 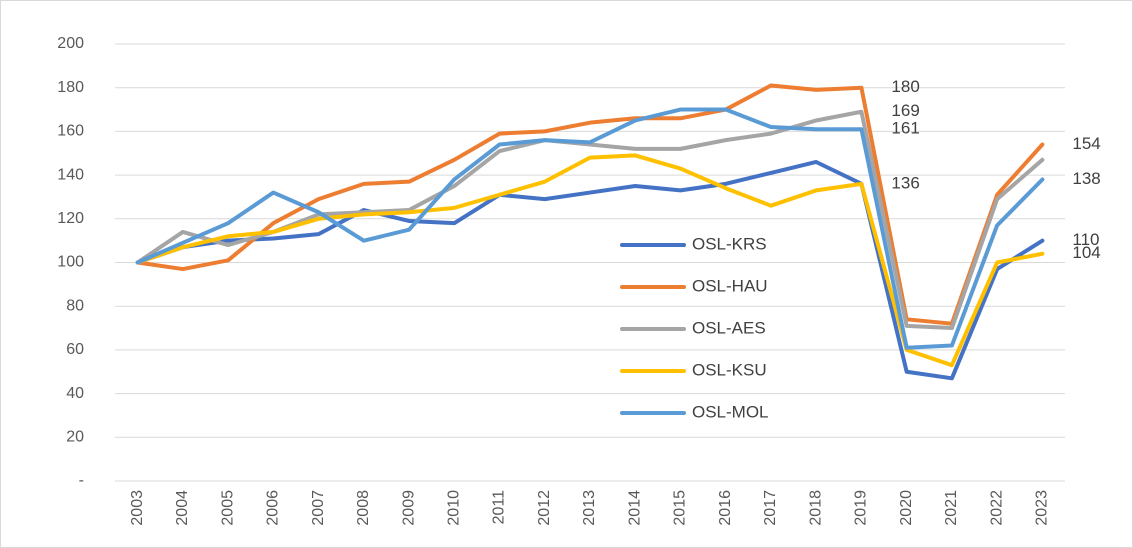 I want to click on y-tick-label: 20, so click(x=75, y=437).